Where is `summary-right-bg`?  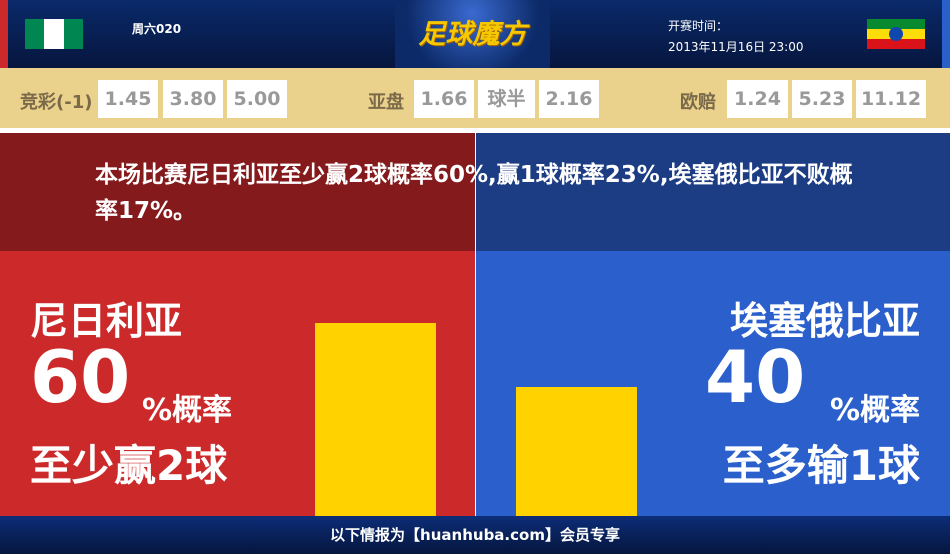
summary-right-bg is located at coordinates (713, 192).